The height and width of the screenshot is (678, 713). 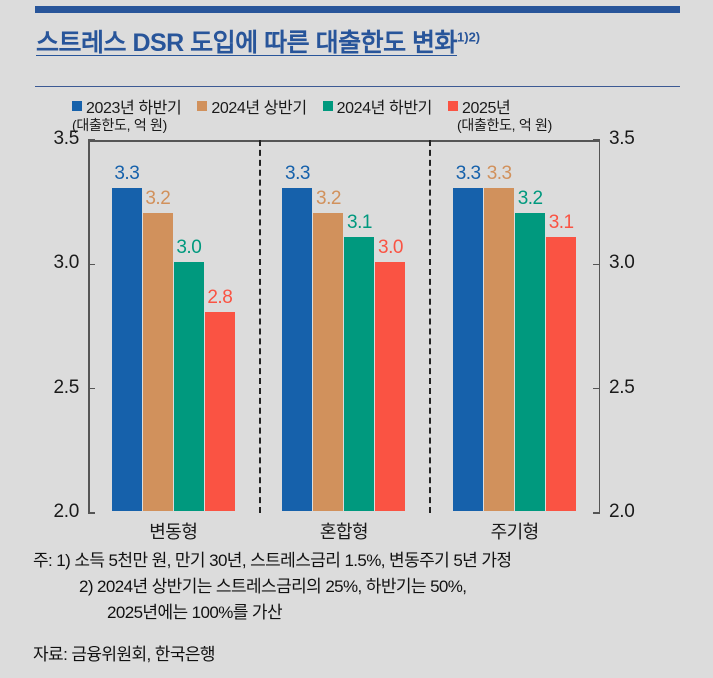 What do you see at coordinates (596, 388) in the screenshot?
I see `y-tick-r-2.5` at bounding box center [596, 388].